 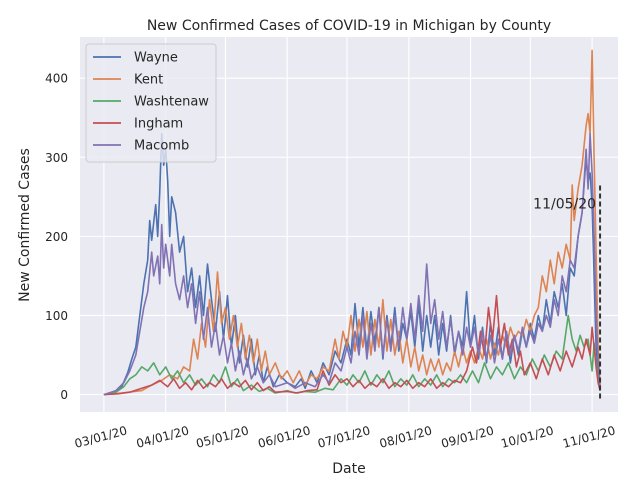 What do you see at coordinates (25, 225) in the screenshot?
I see `y-axis-label: New Confirmed Cases` at bounding box center [25, 225].